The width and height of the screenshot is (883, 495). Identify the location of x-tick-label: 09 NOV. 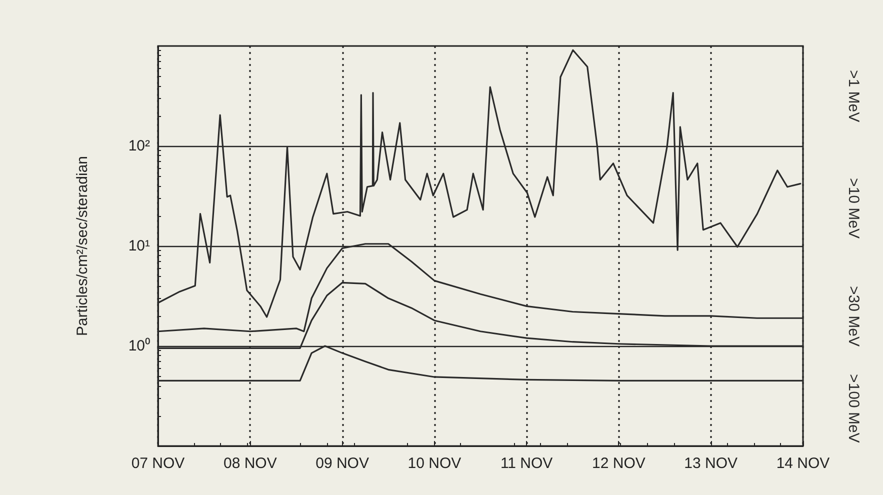
(342, 463).